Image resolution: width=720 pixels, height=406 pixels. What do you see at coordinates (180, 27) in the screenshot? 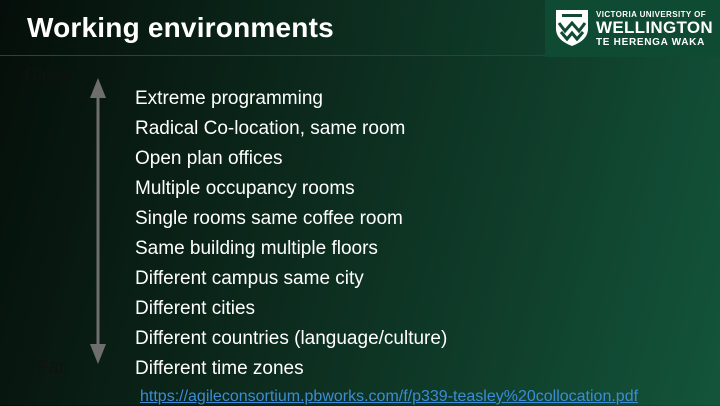
I see `slide-title: Working environments` at bounding box center [180, 27].